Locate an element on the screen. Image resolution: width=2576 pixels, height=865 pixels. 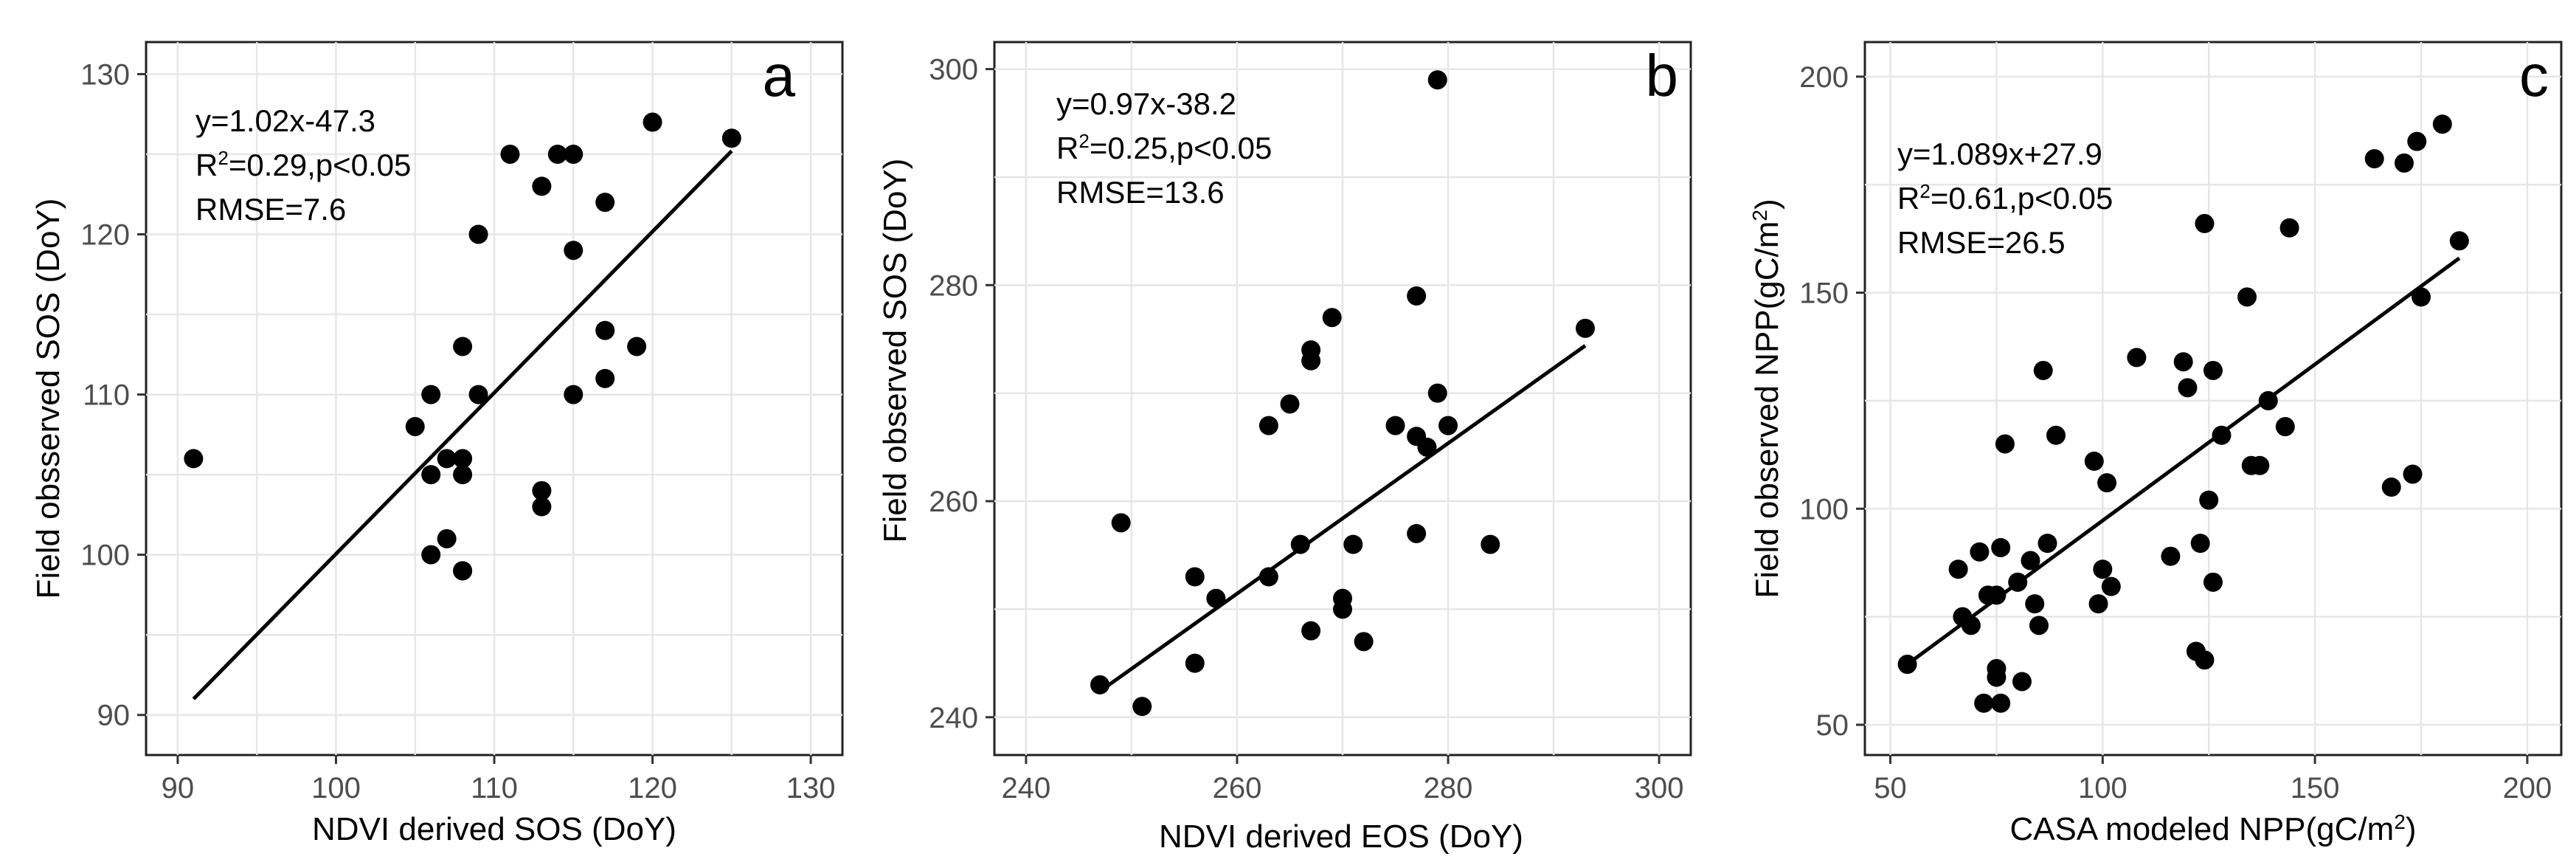
panel-c-r2-r: R is located at coordinates (1908, 199).